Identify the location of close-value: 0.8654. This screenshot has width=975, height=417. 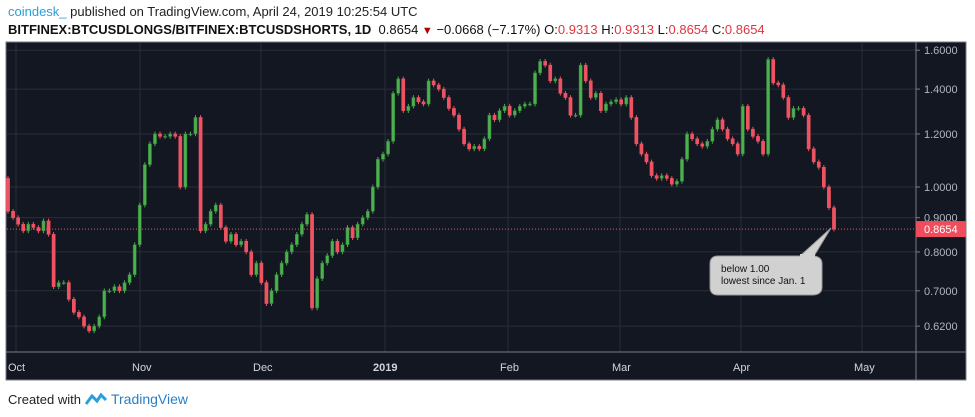
(744, 29).